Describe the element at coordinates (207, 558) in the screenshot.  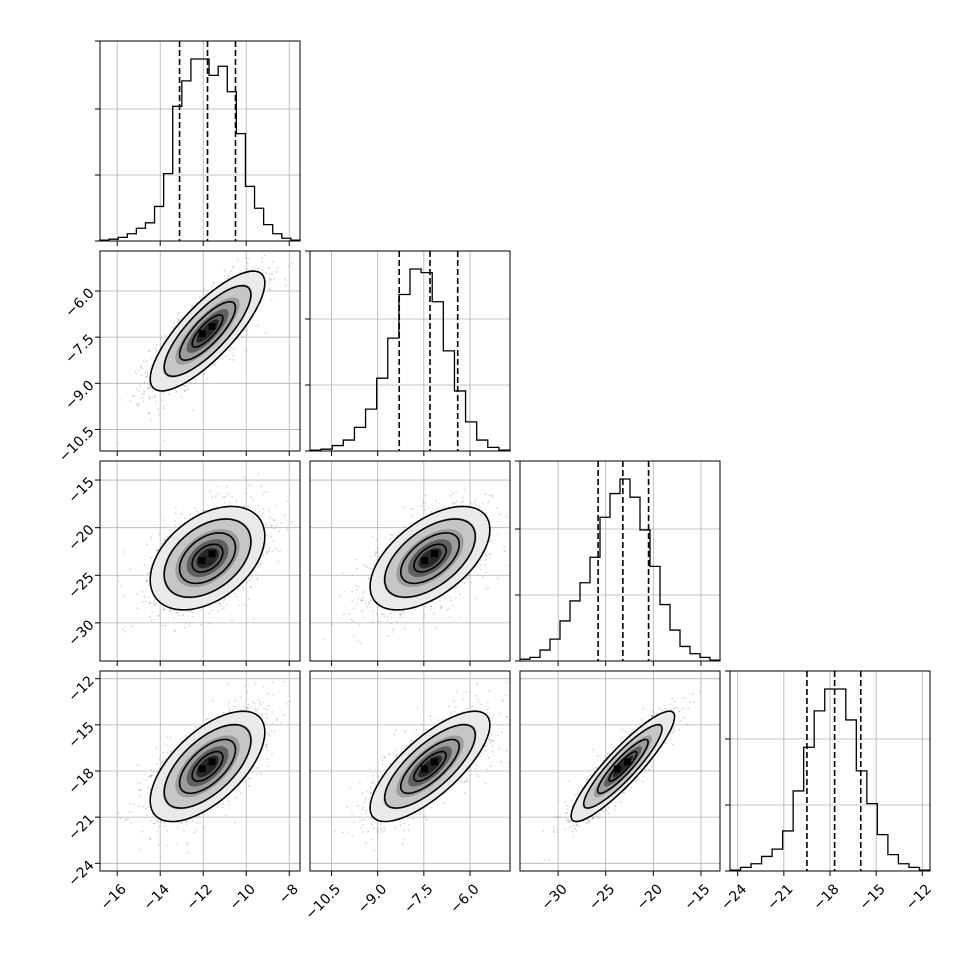
I see `contour-line` at that location.